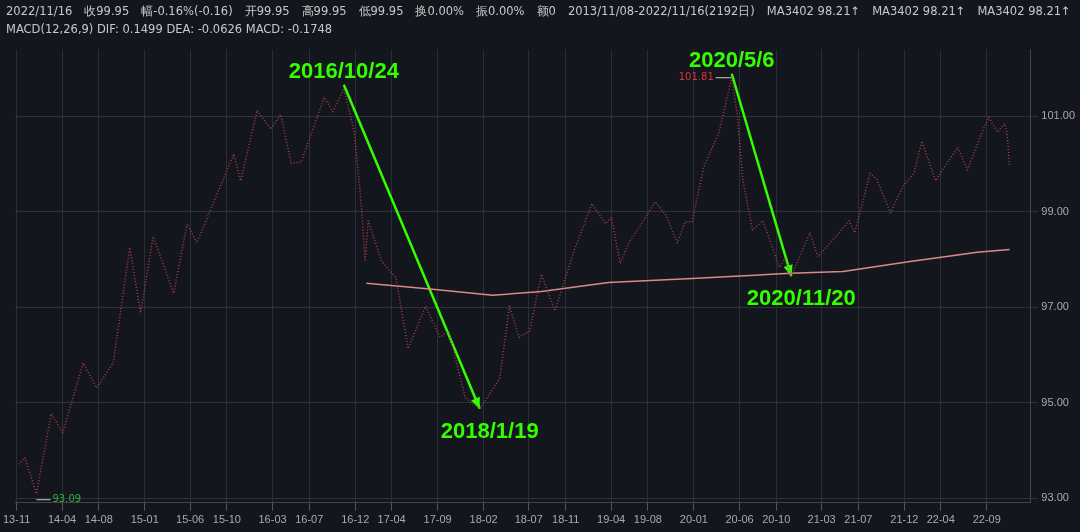 This screenshot has width=1080, height=532. Describe the element at coordinates (190, 519) in the screenshot. I see `x-tick-label: 15-06` at that location.